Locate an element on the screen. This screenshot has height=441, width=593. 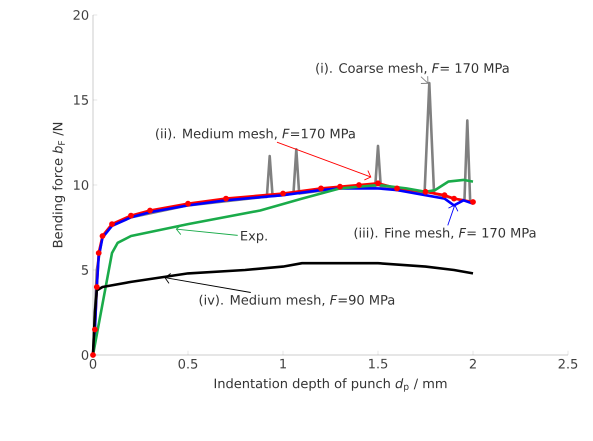
x-tick-label: 0.5 is located at coordinates (188, 363).